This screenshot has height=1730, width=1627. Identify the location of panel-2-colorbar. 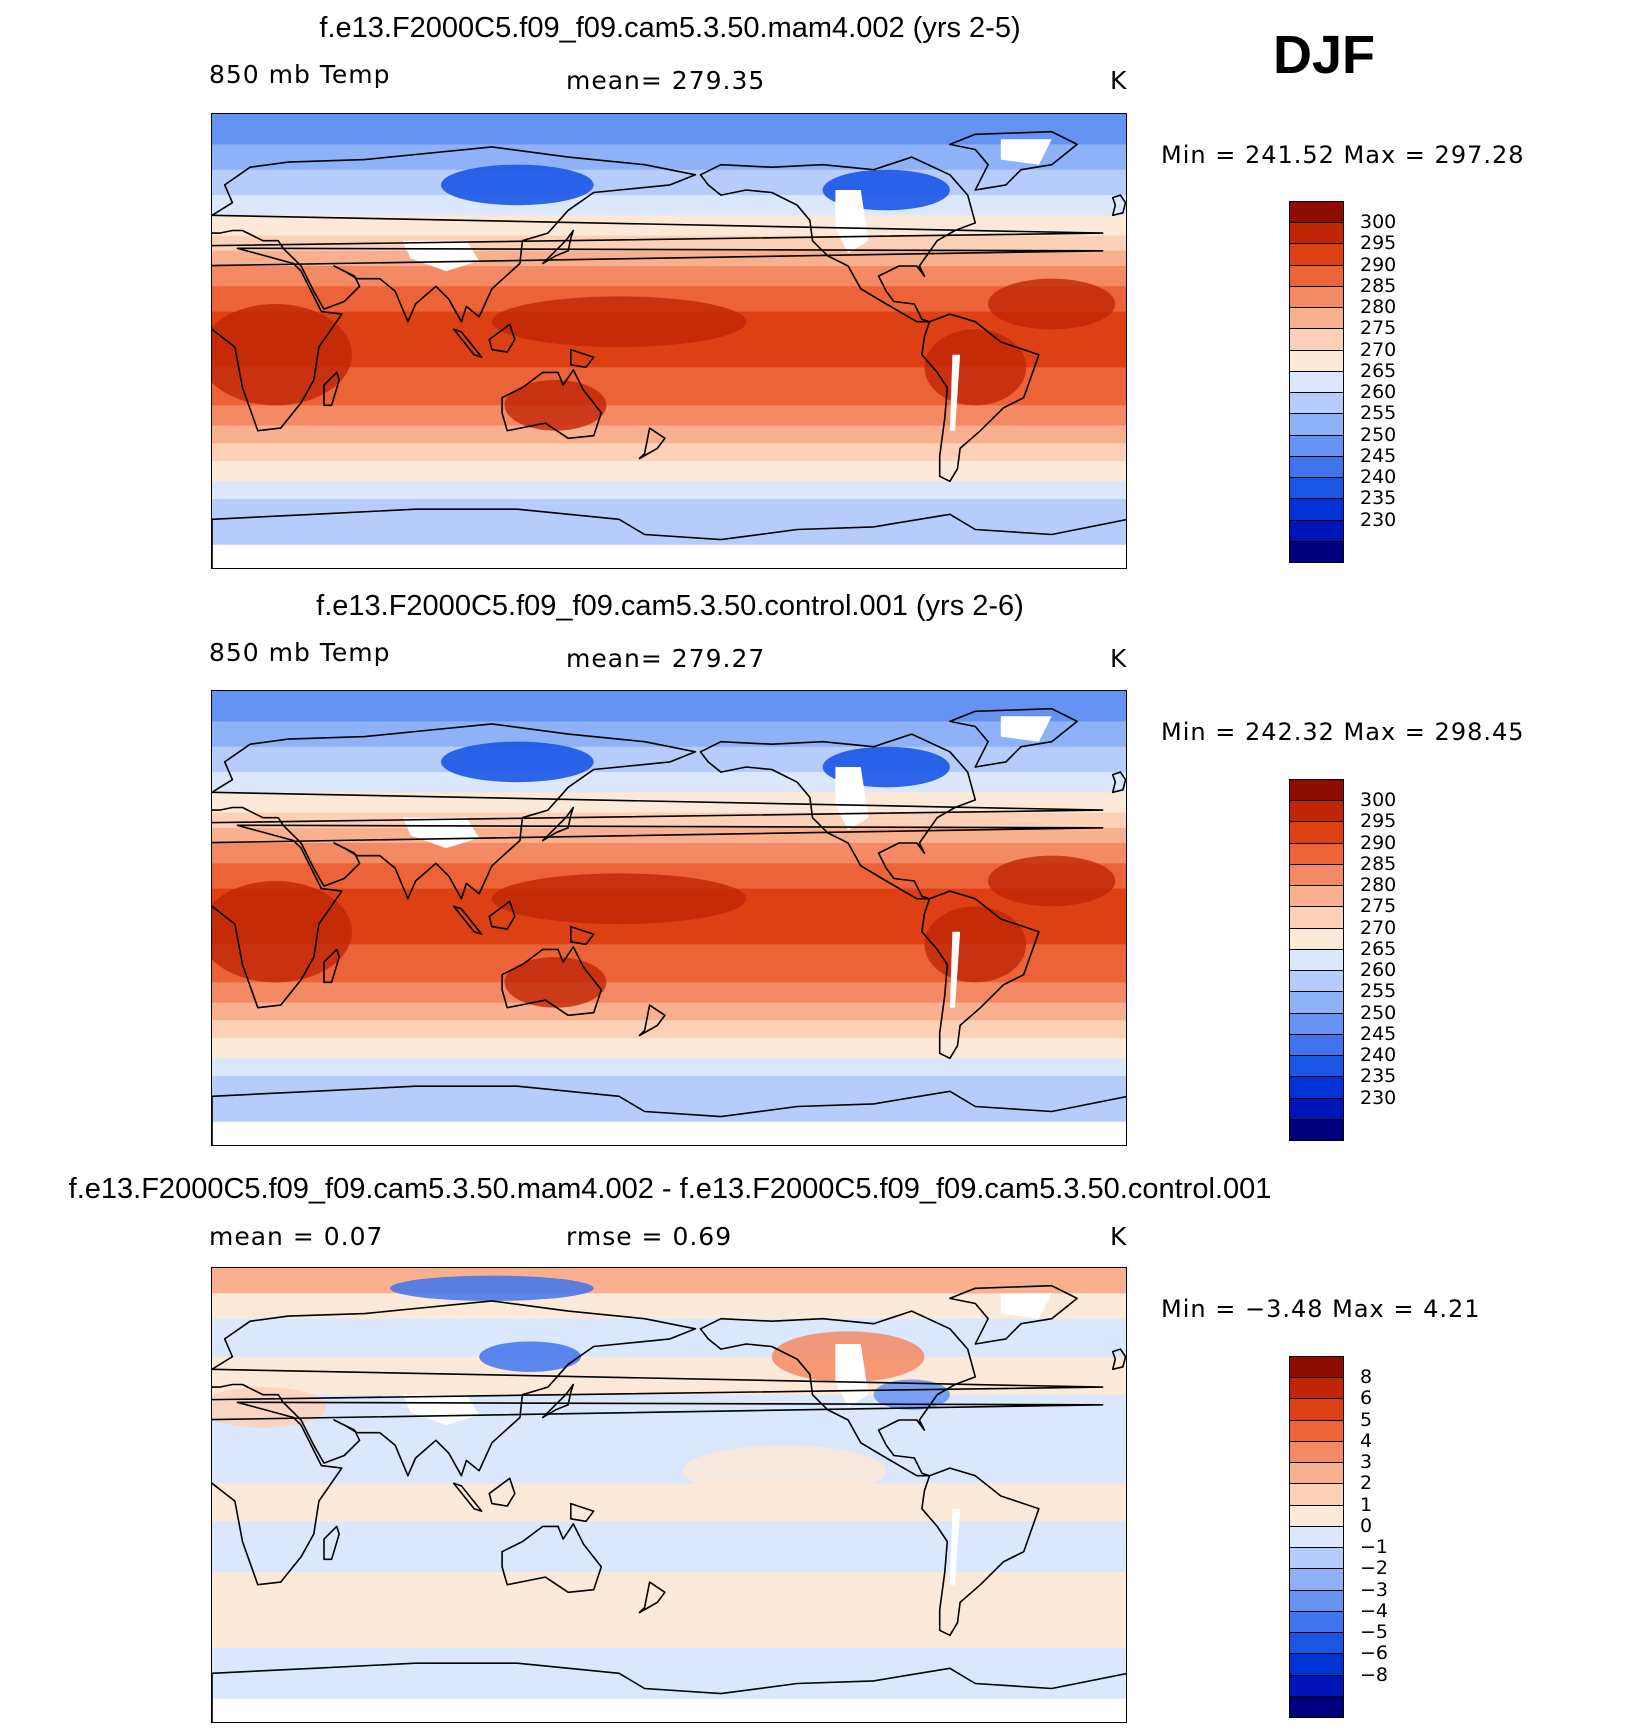
(1316, 960).